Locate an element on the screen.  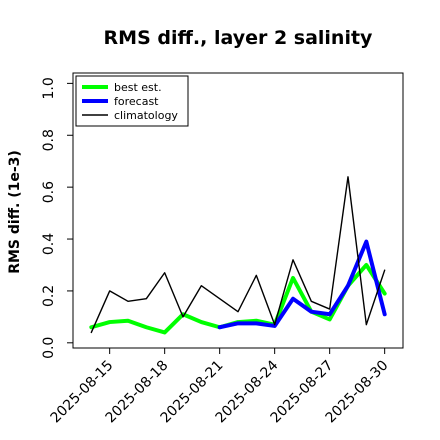
series-line-forecast is located at coordinates (302, 284).